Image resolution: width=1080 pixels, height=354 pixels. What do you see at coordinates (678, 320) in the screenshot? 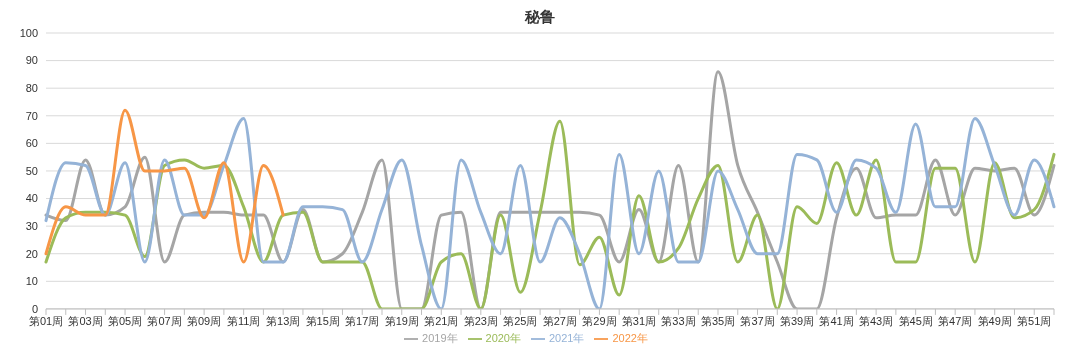
I see `x-tick-label: 第33周` at bounding box center [678, 320].